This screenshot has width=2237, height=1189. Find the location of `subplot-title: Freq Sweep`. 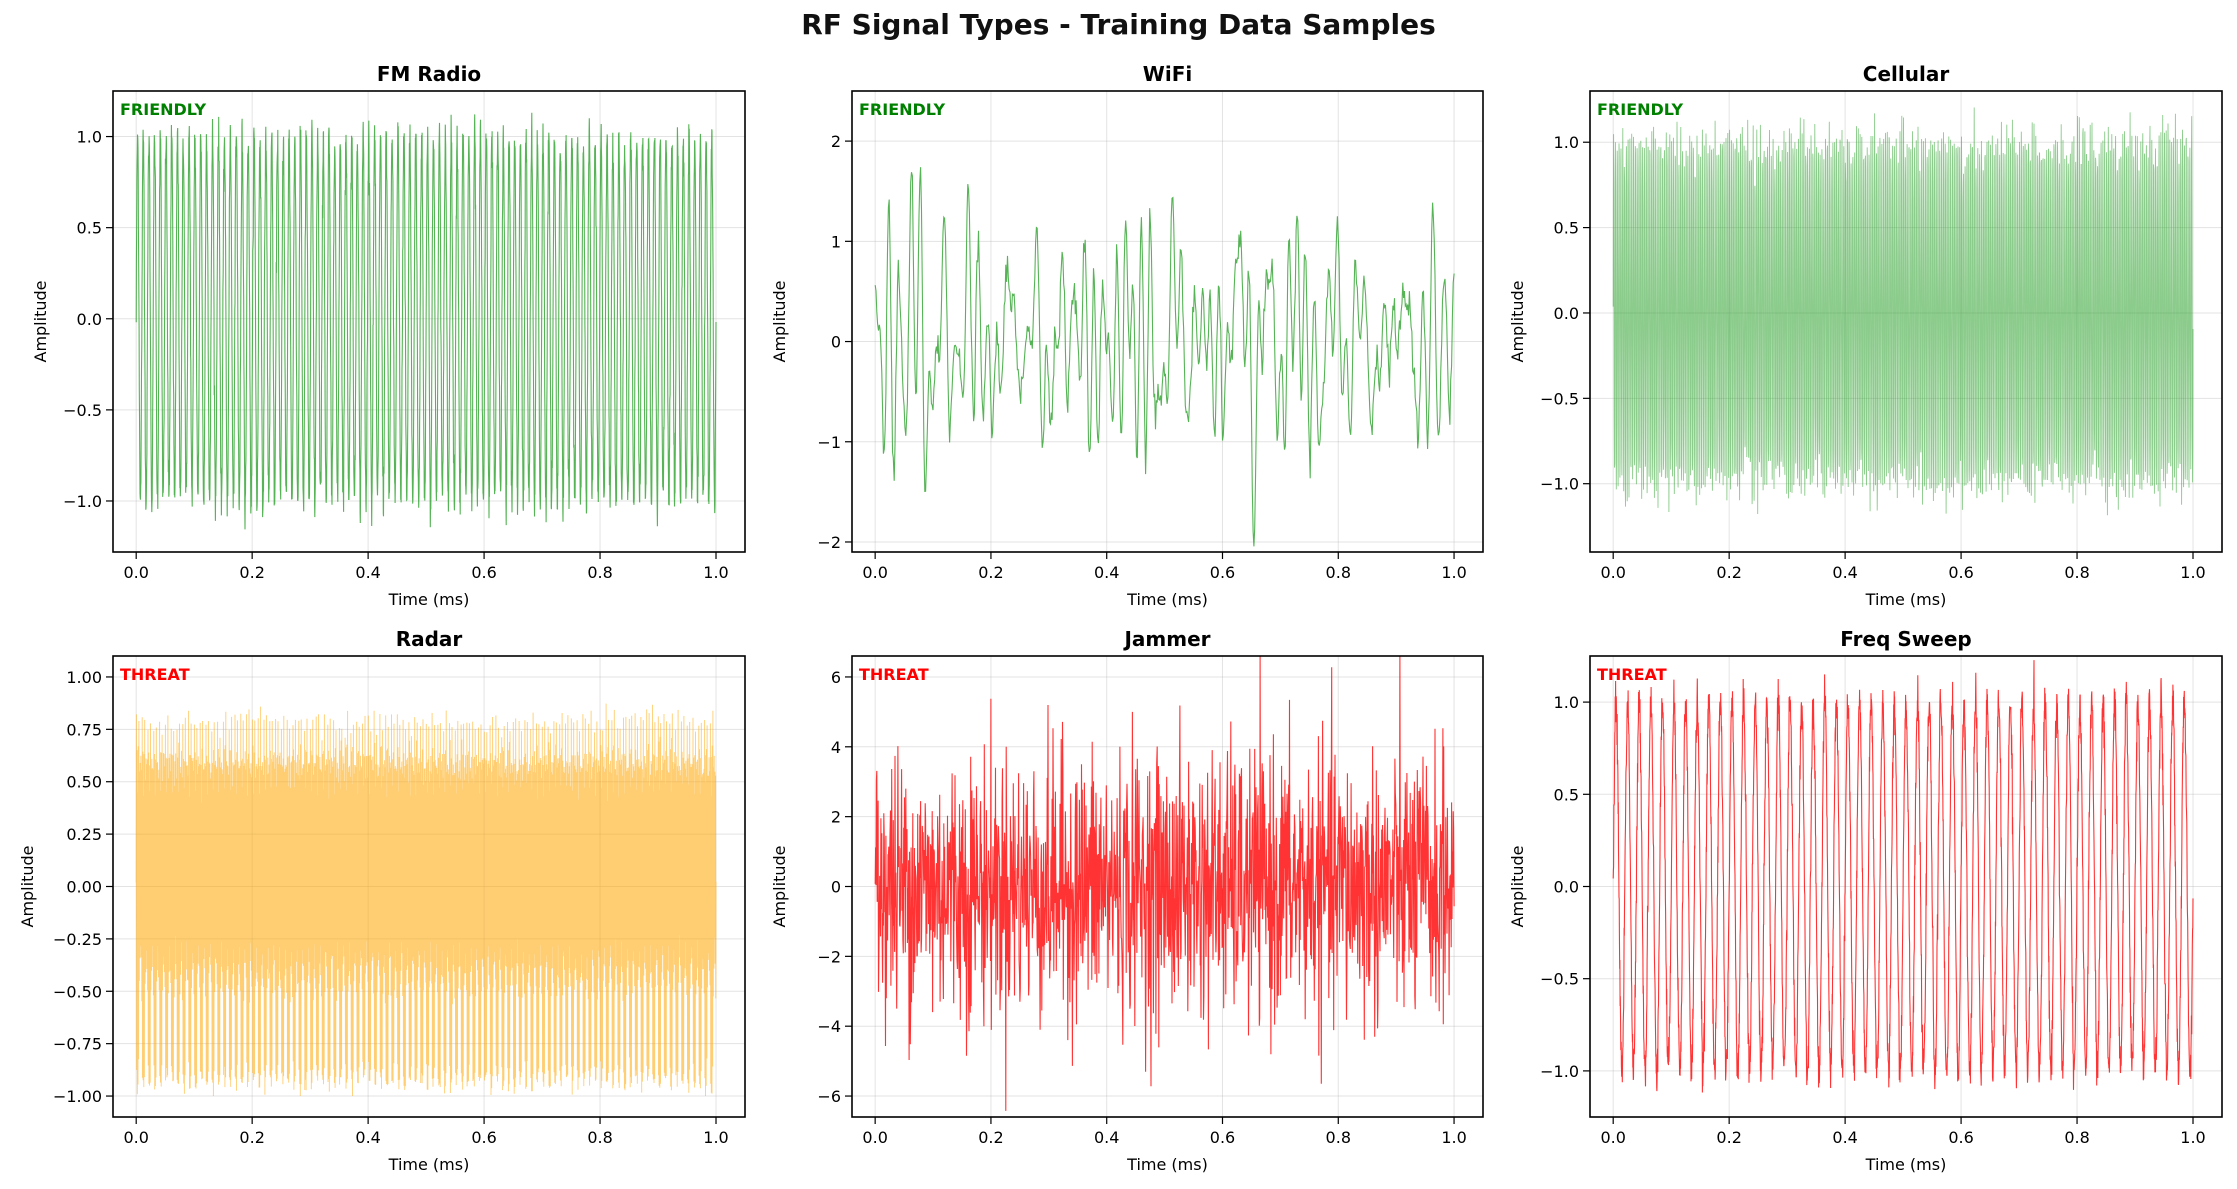

subplot-title: Freq Sweep is located at coordinates (1905, 639).